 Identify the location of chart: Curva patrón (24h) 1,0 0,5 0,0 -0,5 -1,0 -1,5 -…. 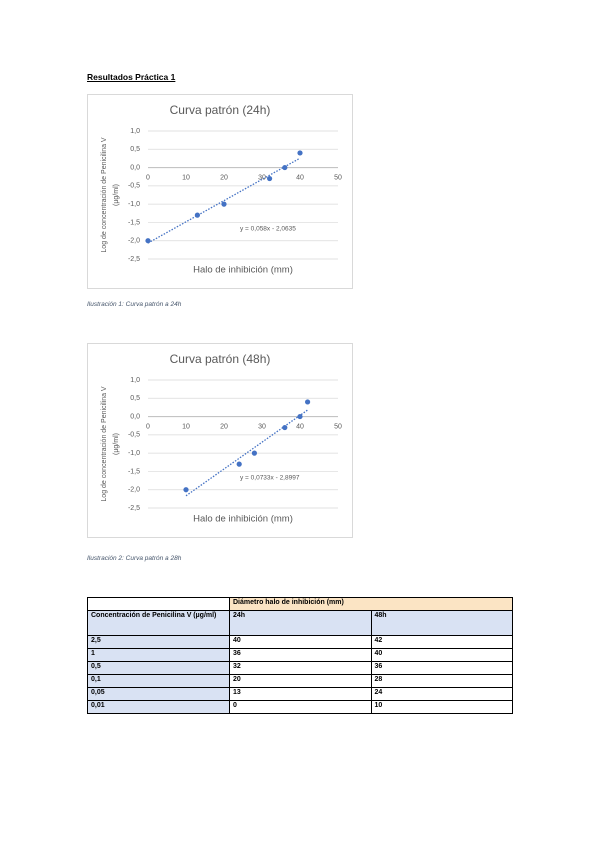
(220, 191).